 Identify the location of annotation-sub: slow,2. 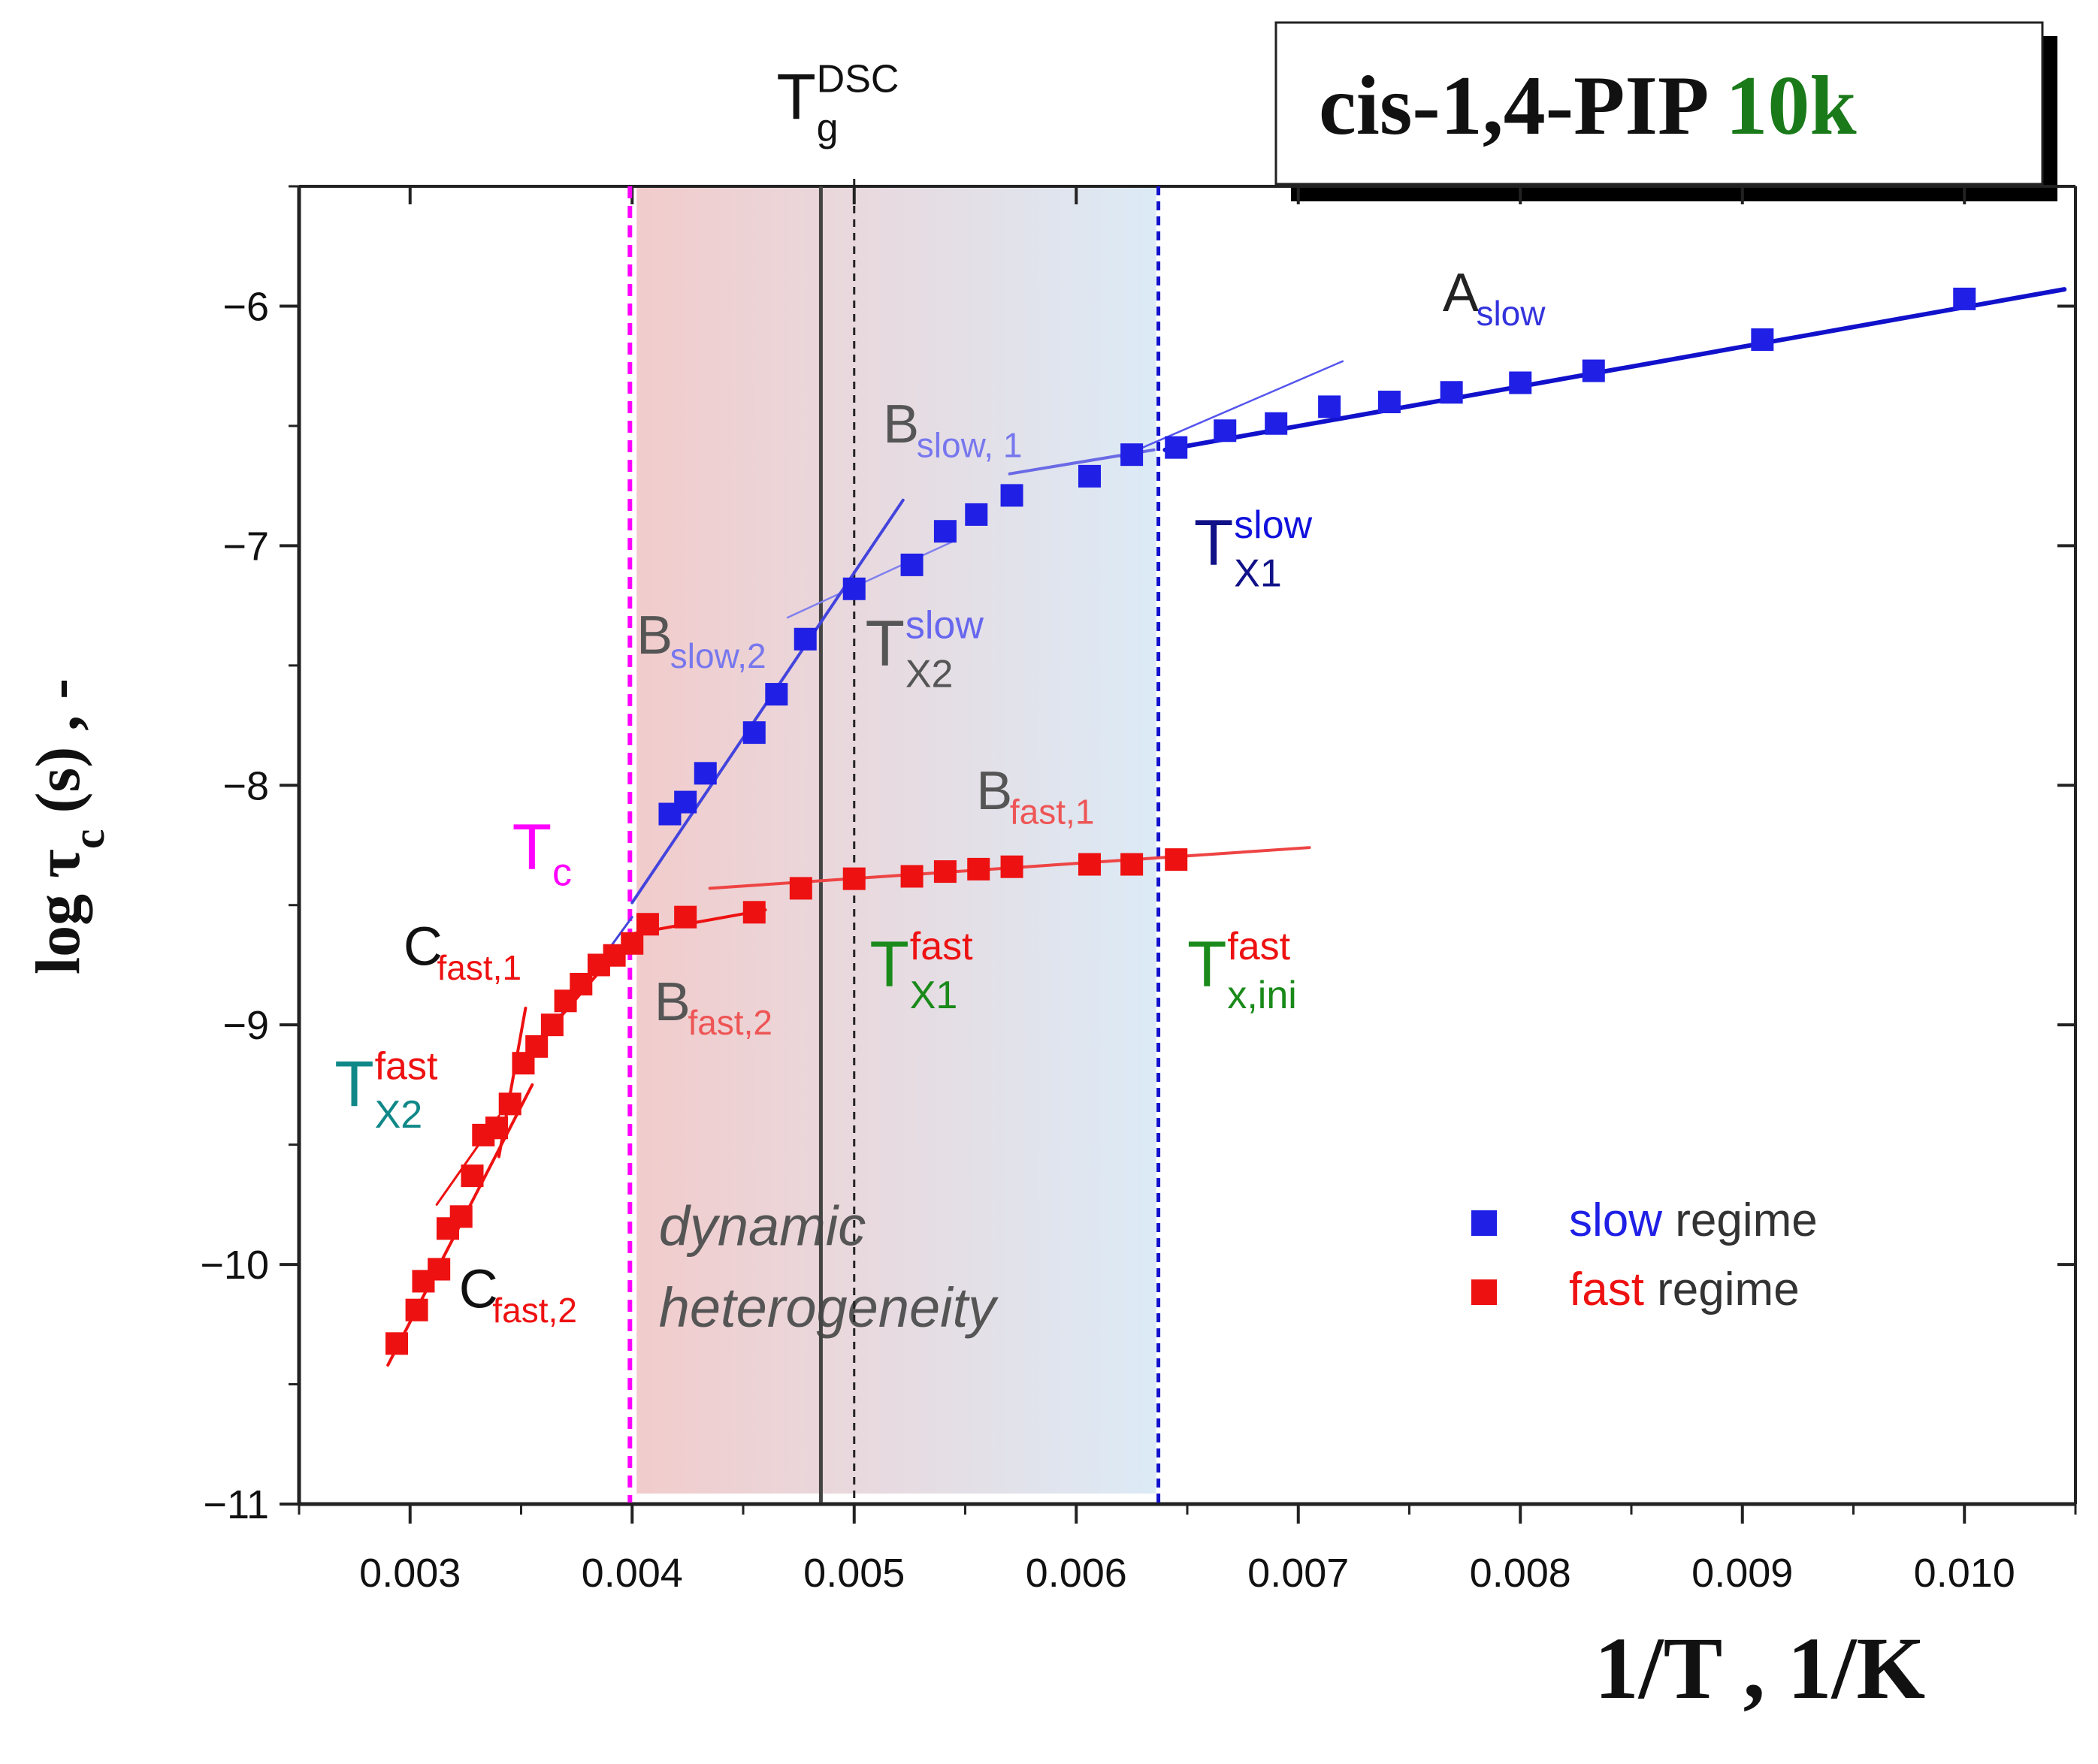
(718, 655).